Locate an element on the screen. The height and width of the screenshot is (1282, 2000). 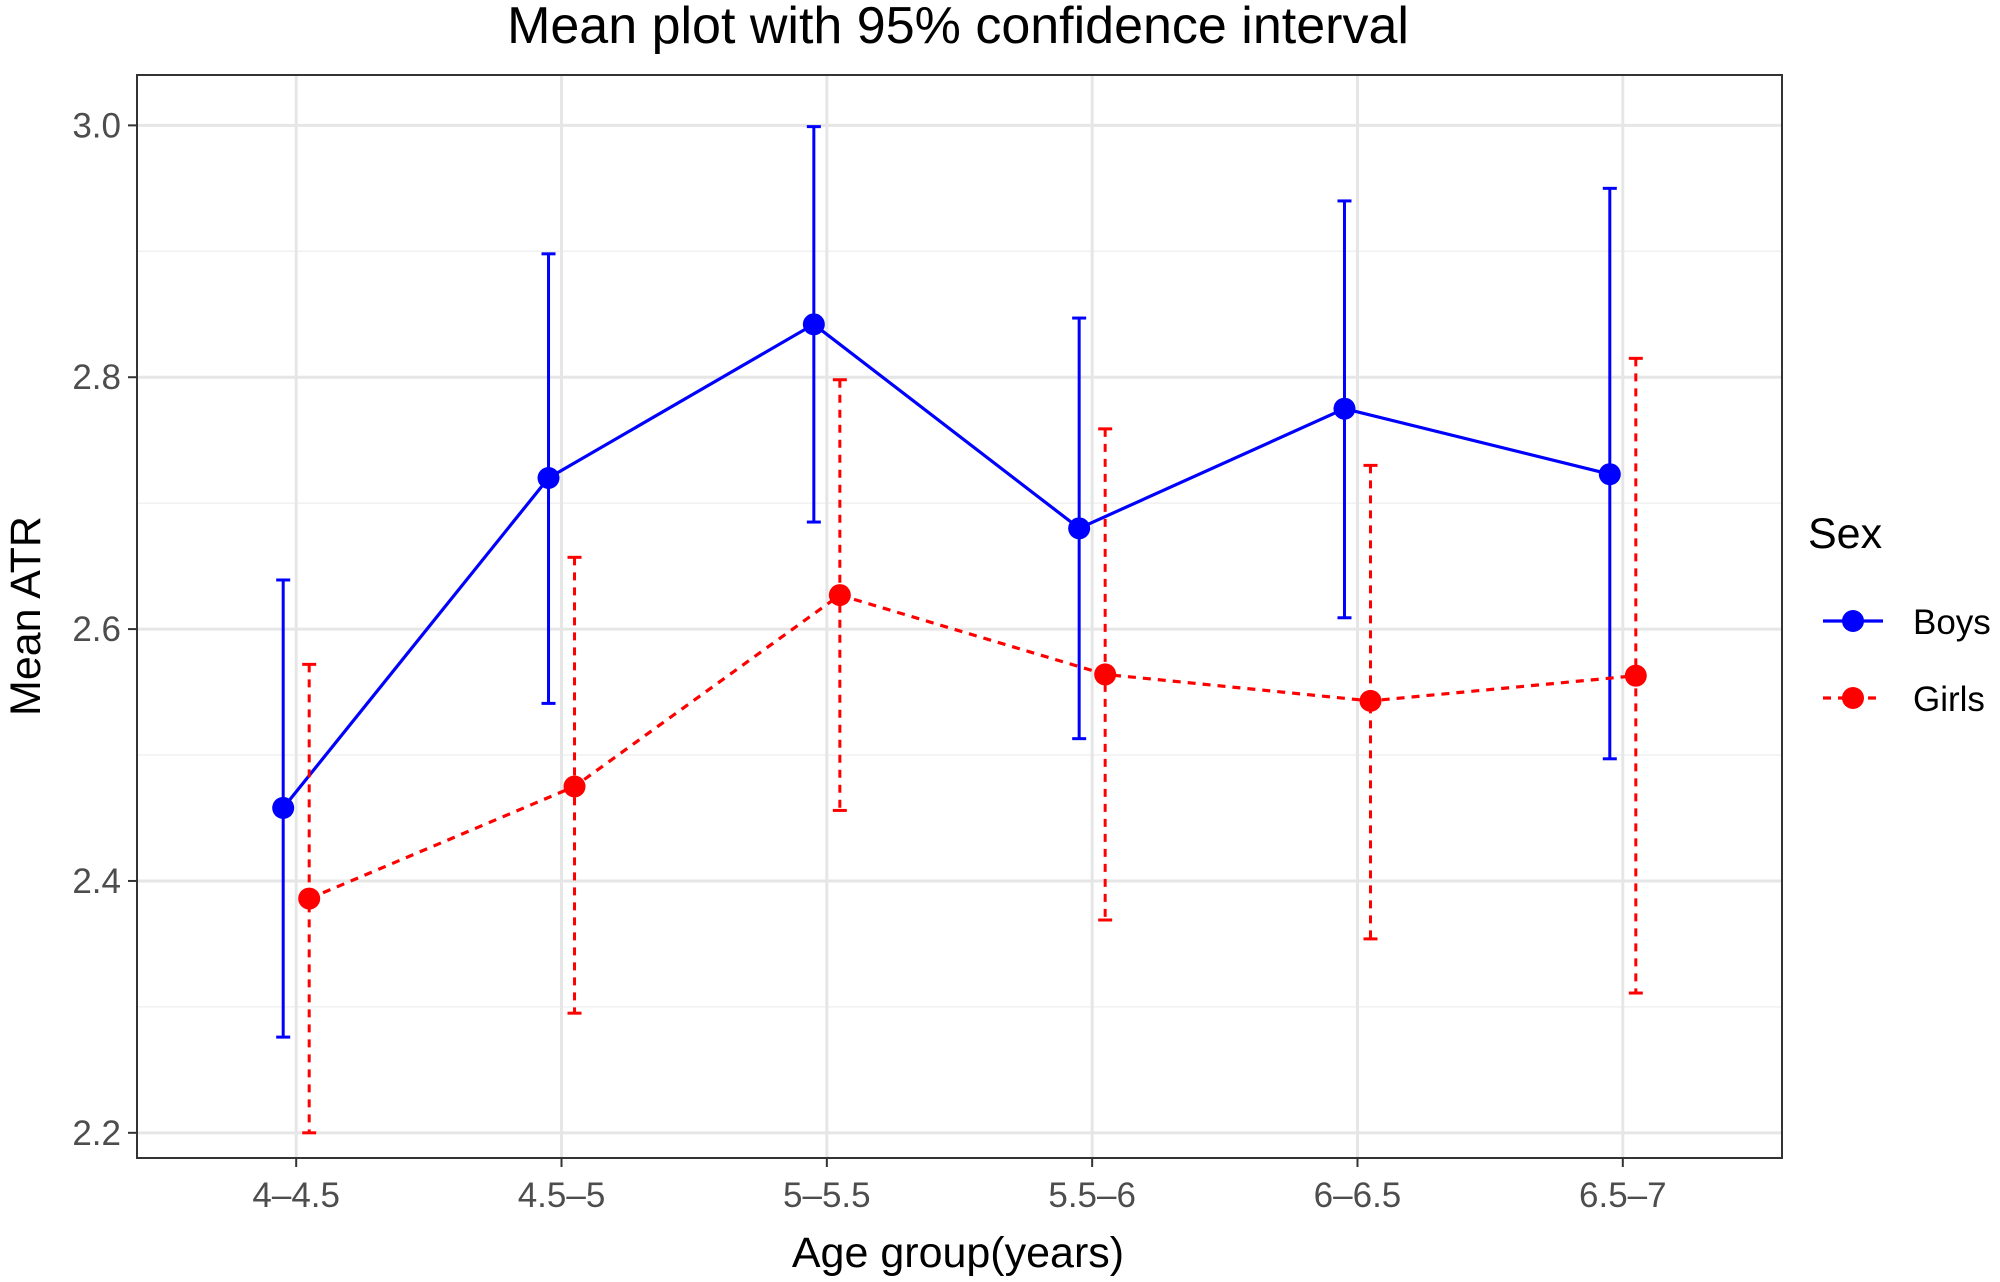
x-tick-label: 5.5–6 is located at coordinates (1092, 1195).